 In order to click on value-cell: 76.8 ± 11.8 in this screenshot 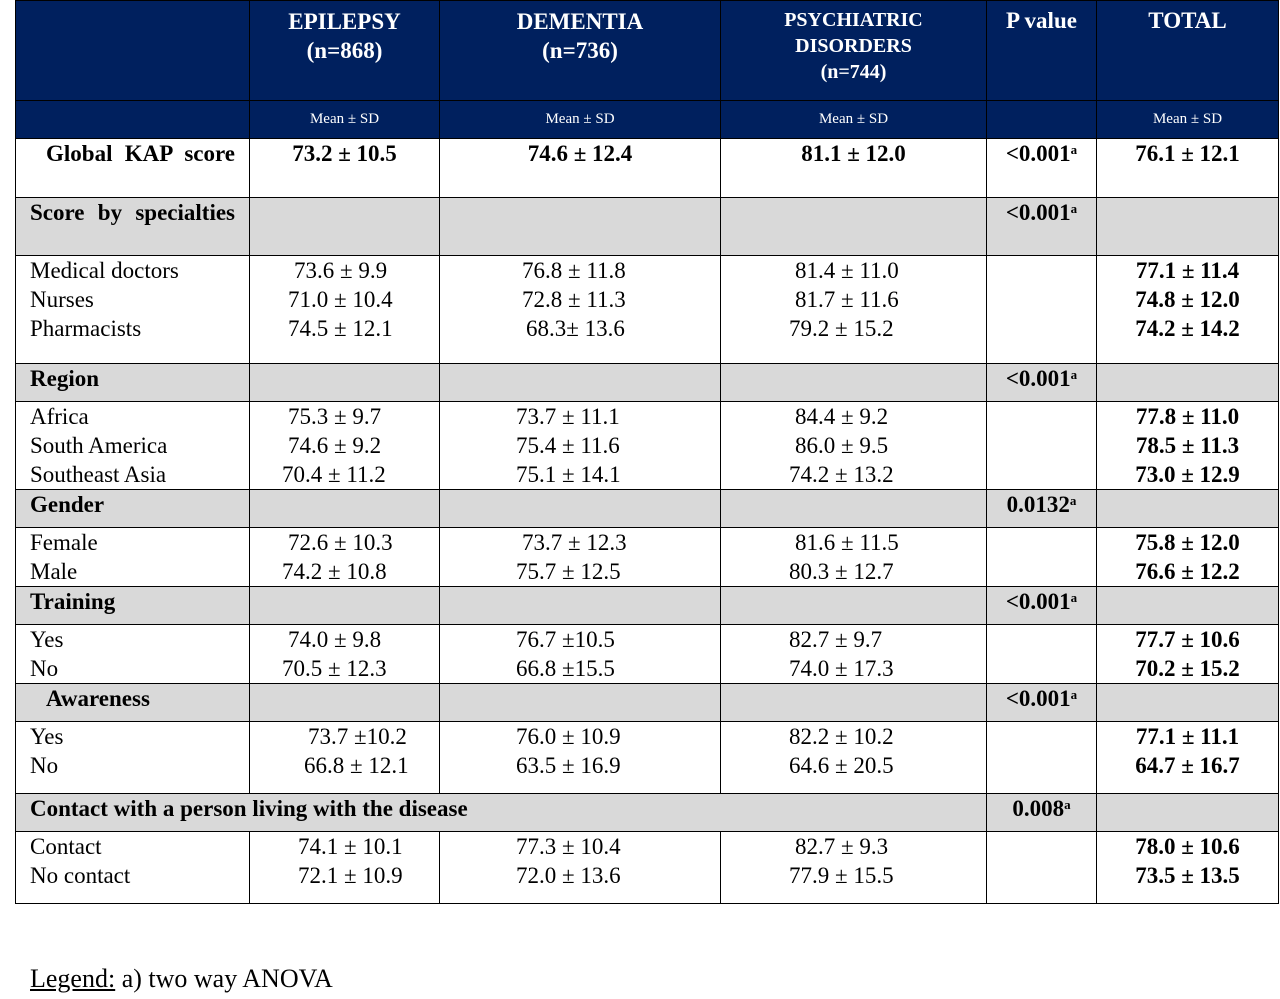, I will do `click(574, 270)`.